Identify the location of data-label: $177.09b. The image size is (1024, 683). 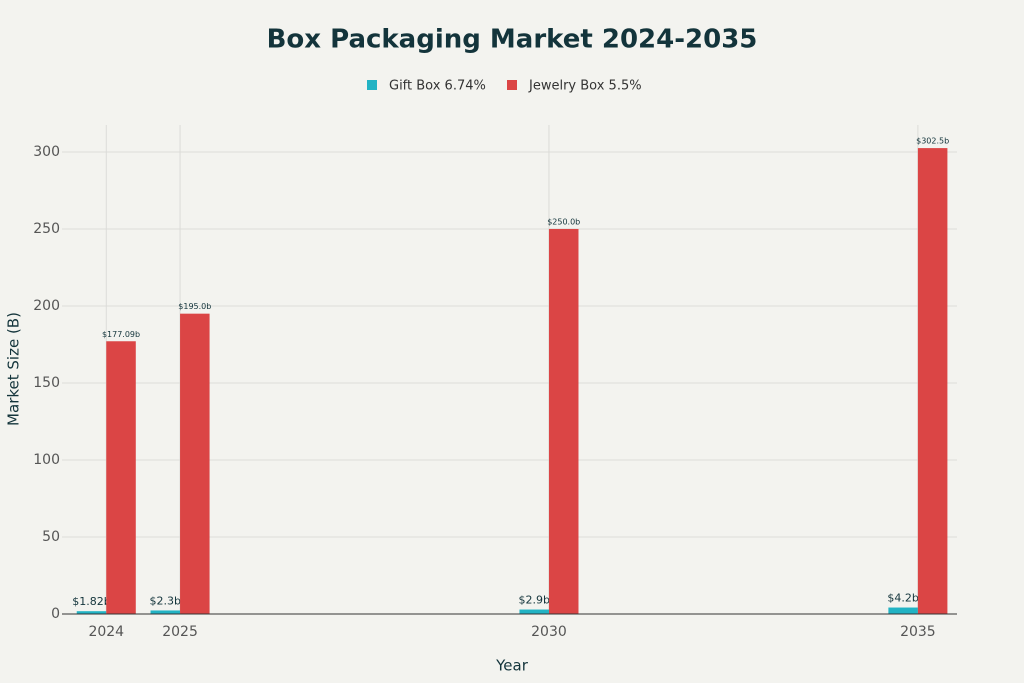
(121, 334).